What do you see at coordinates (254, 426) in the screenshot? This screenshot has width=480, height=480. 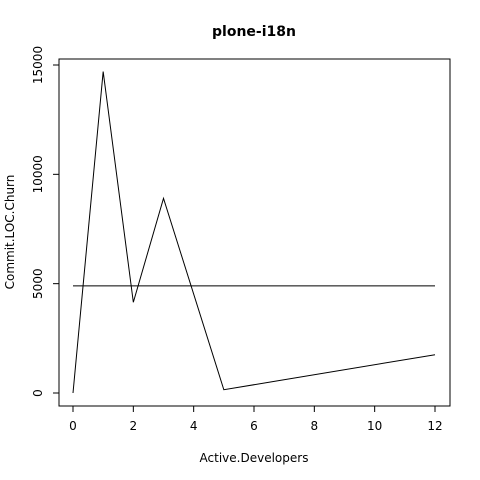 I see `x-tick-label: 6` at bounding box center [254, 426].